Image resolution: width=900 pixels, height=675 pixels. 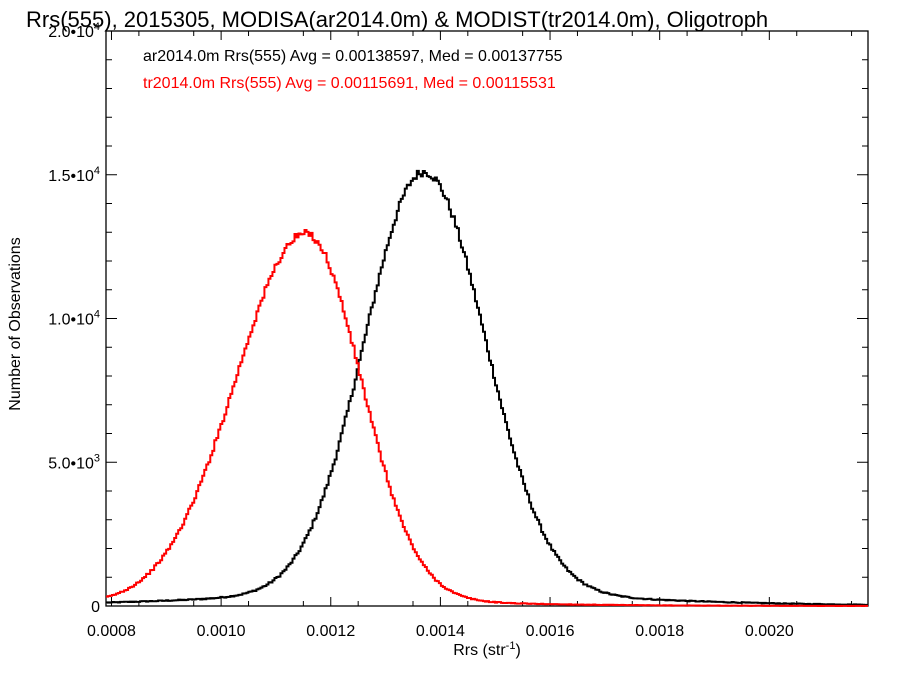 I want to click on x-tick-label: 0.0014, so click(x=440, y=631).